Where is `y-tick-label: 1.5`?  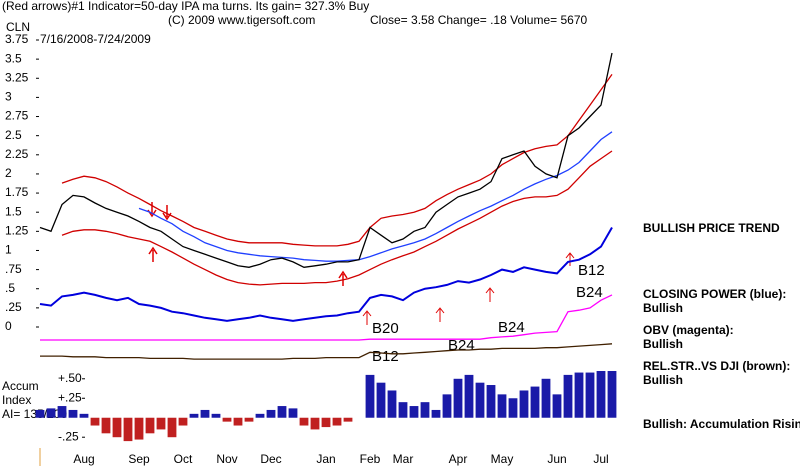 y-tick-label: 1.5 is located at coordinates (13, 211).